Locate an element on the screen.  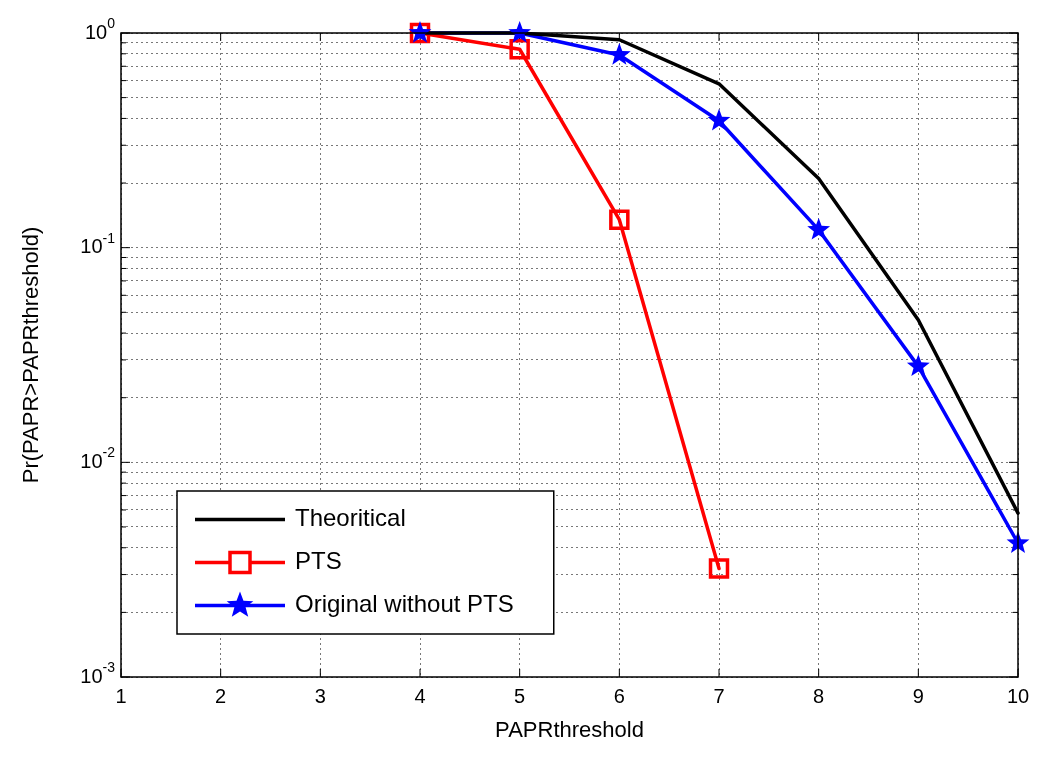
x-axis-title: PAPRthreshold is located at coordinates (569, 730).